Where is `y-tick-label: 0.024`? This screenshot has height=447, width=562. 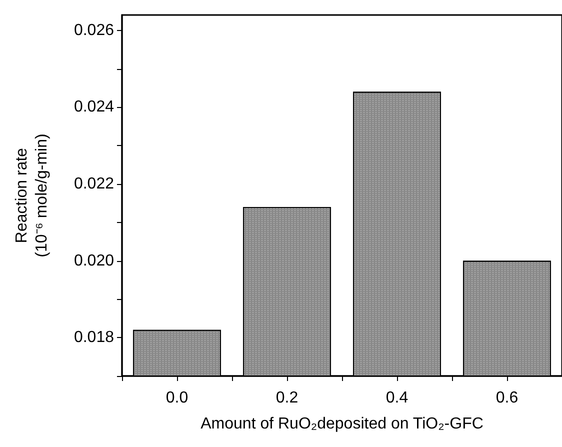
y-tick-label: 0.024 is located at coordinates (94, 107).